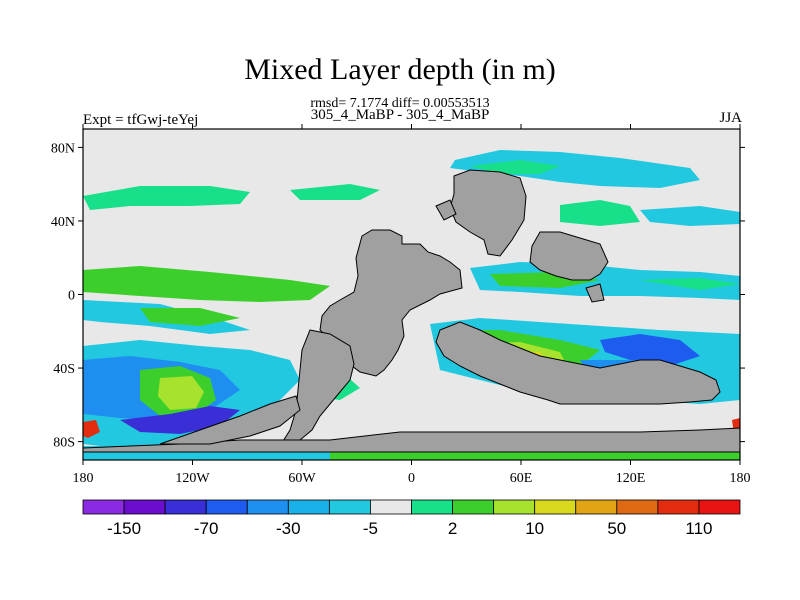 The width and height of the screenshot is (800, 600). I want to click on land-south-america, so click(317, 388).